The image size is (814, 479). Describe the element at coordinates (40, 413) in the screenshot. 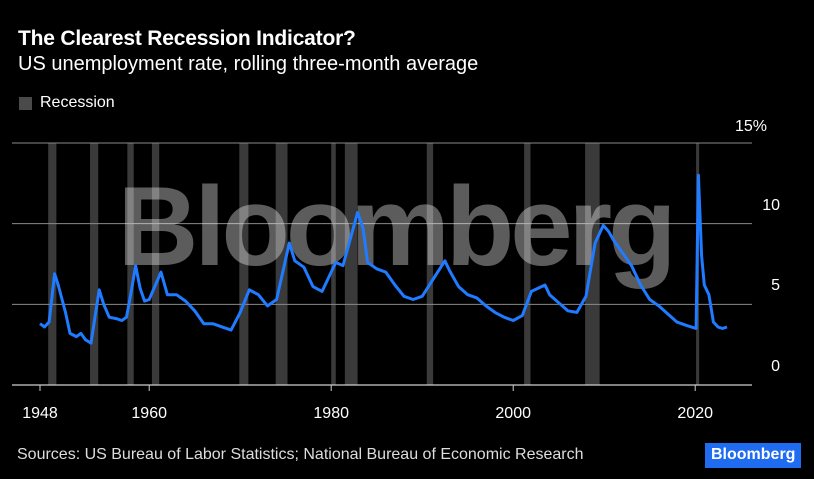

I see `x-tick-label: 1948` at that location.